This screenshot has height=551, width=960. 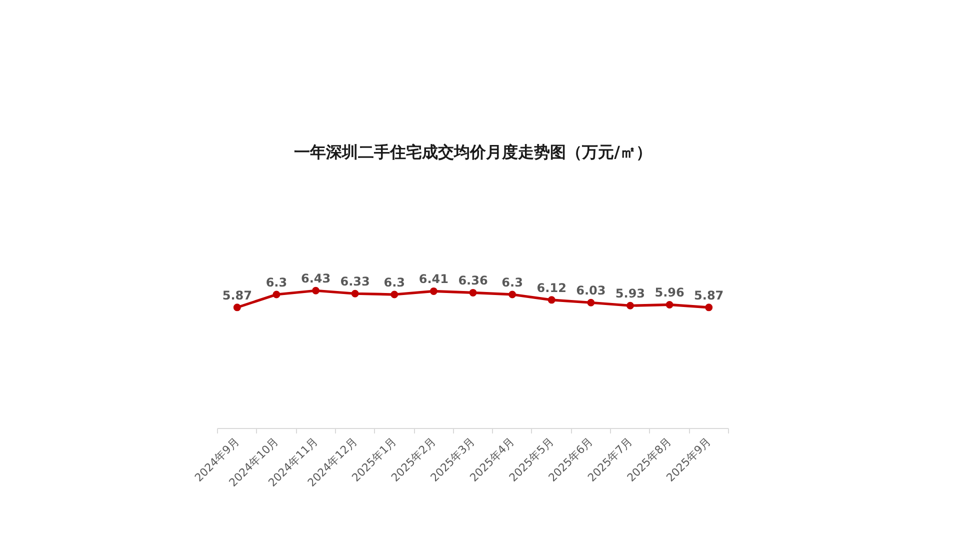 I want to click on data-label: 5.96, so click(x=669, y=293).